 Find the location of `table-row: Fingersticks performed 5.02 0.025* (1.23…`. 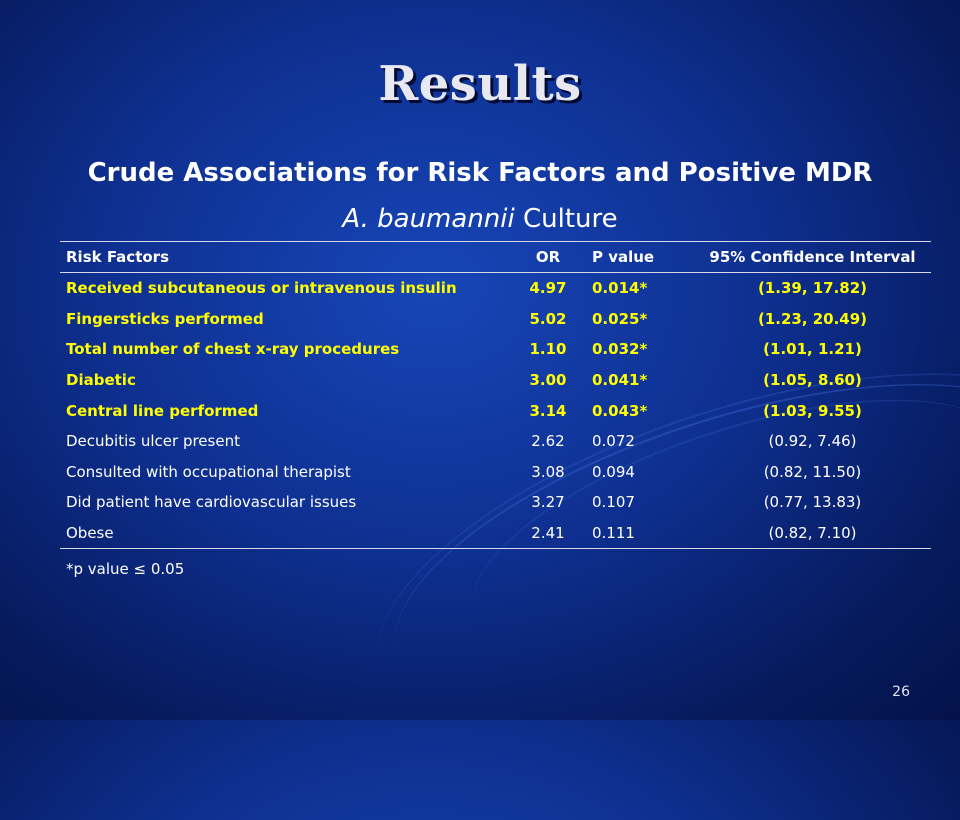

table-row: Fingersticks performed 5.02 0.025* (1.23… is located at coordinates (495, 319).